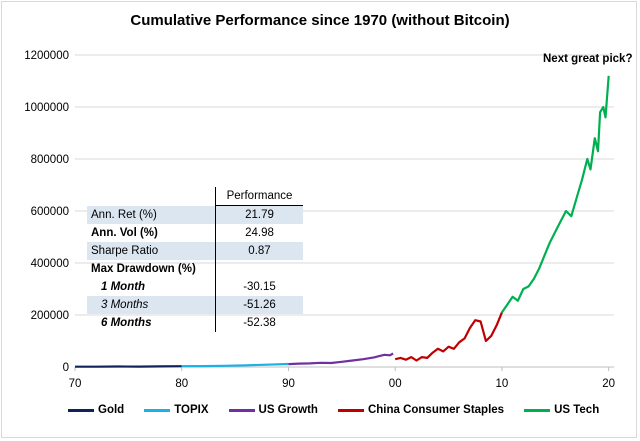 This screenshot has width=640, height=441. Describe the element at coordinates (50, 160) in the screenshot. I see `y-tick-label: 800000` at that location.